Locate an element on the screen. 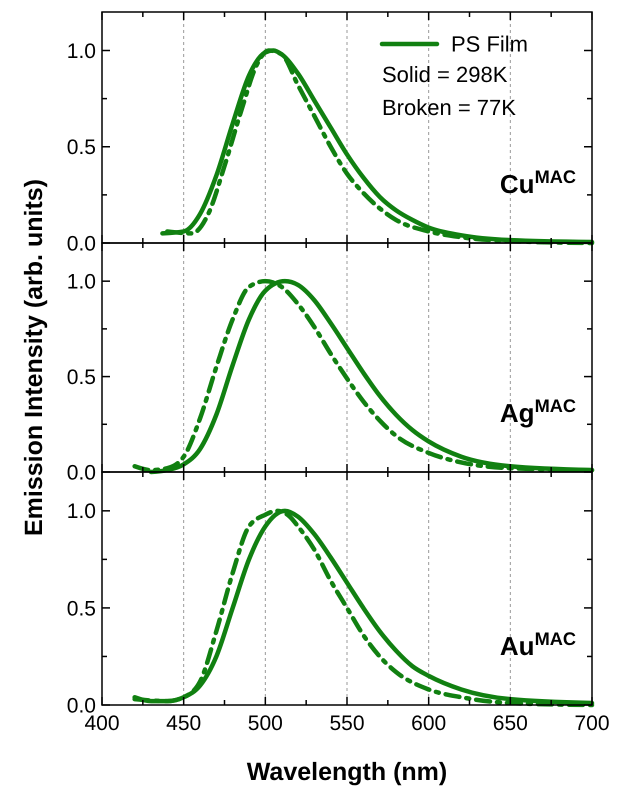  annotation: Broken = 77K is located at coordinates (449, 107).